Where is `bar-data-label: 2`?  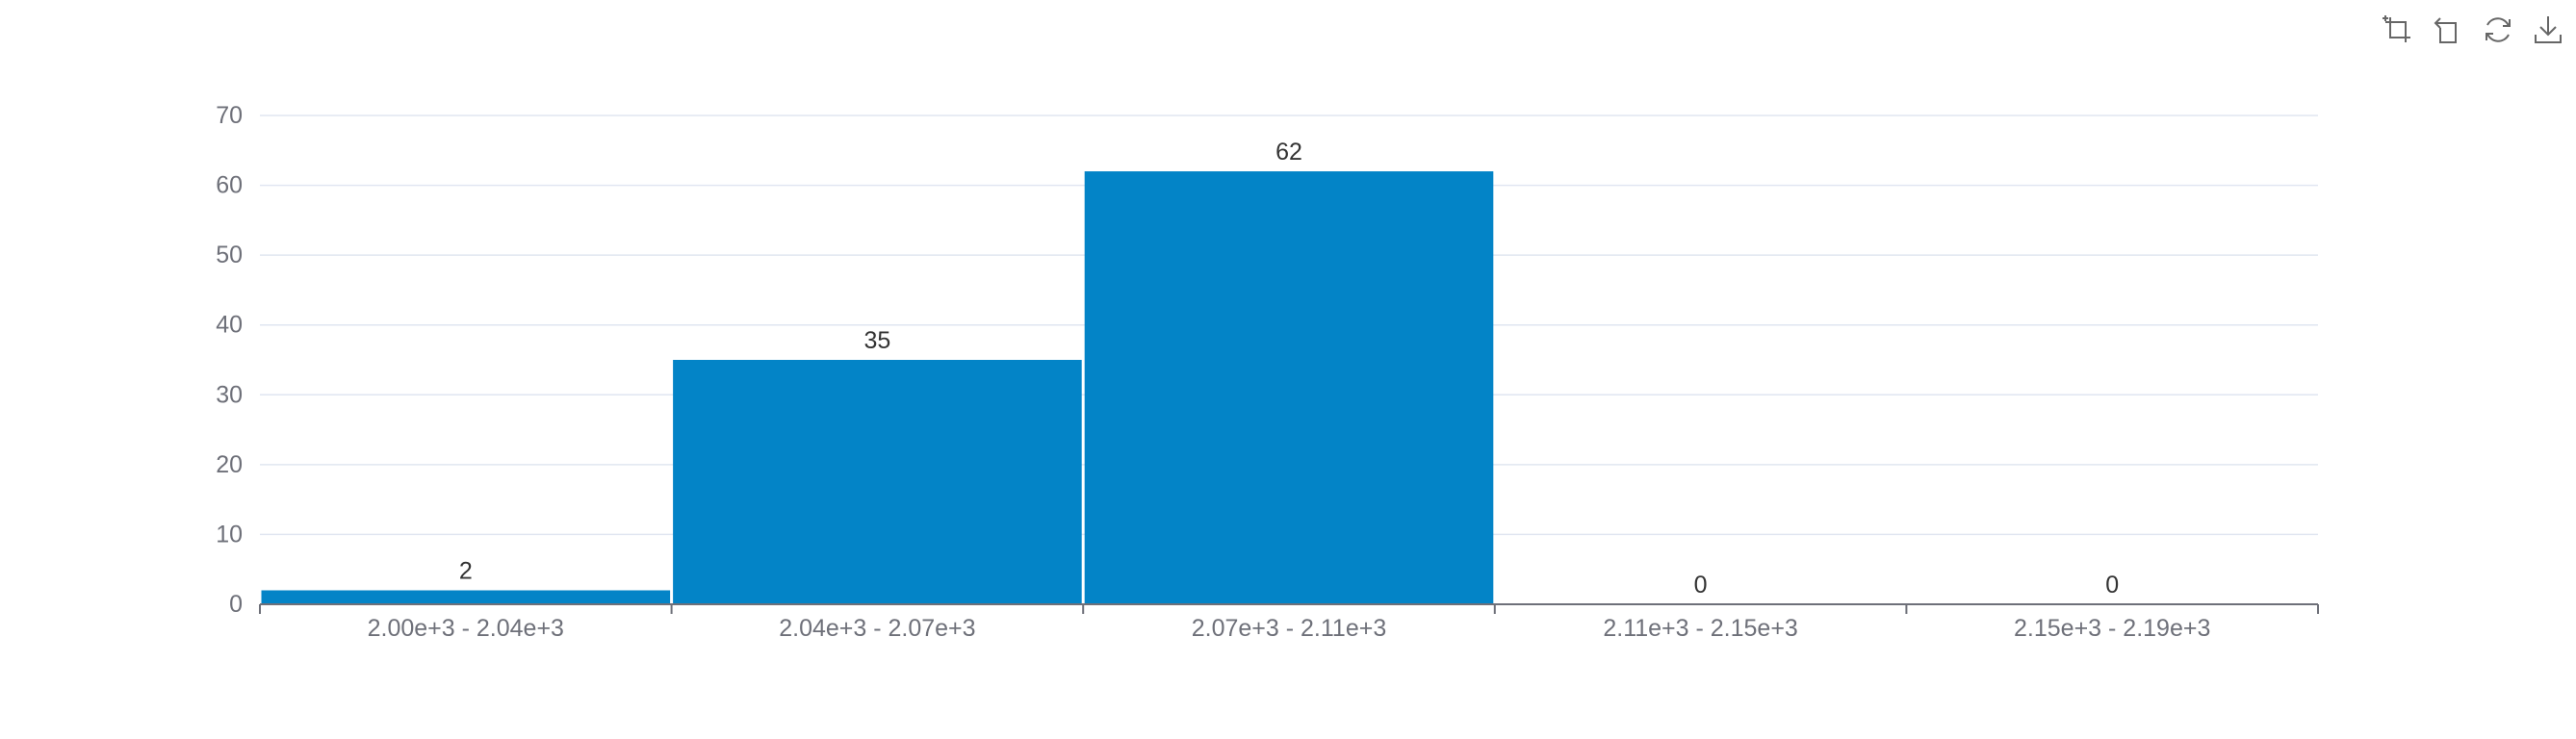 bar-data-label: 2 is located at coordinates (466, 570).